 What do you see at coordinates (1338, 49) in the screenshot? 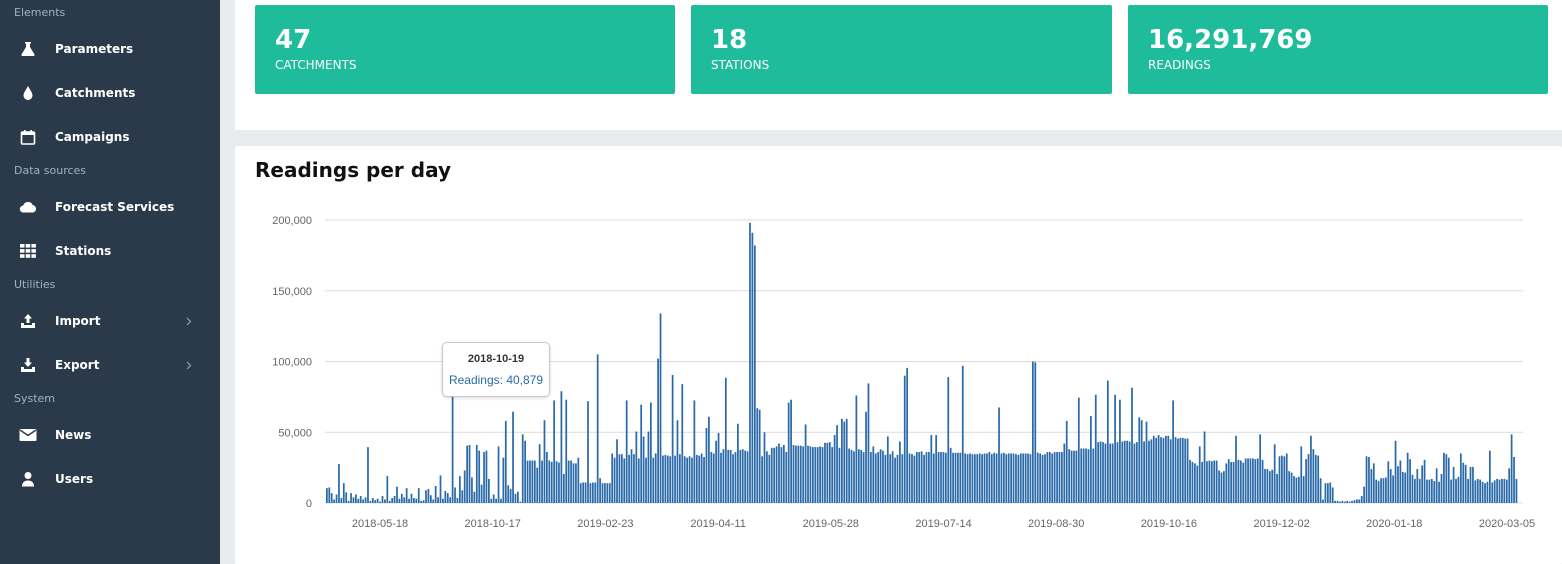
I see `stat-card-readings: 16,291,769 READINGS` at bounding box center [1338, 49].